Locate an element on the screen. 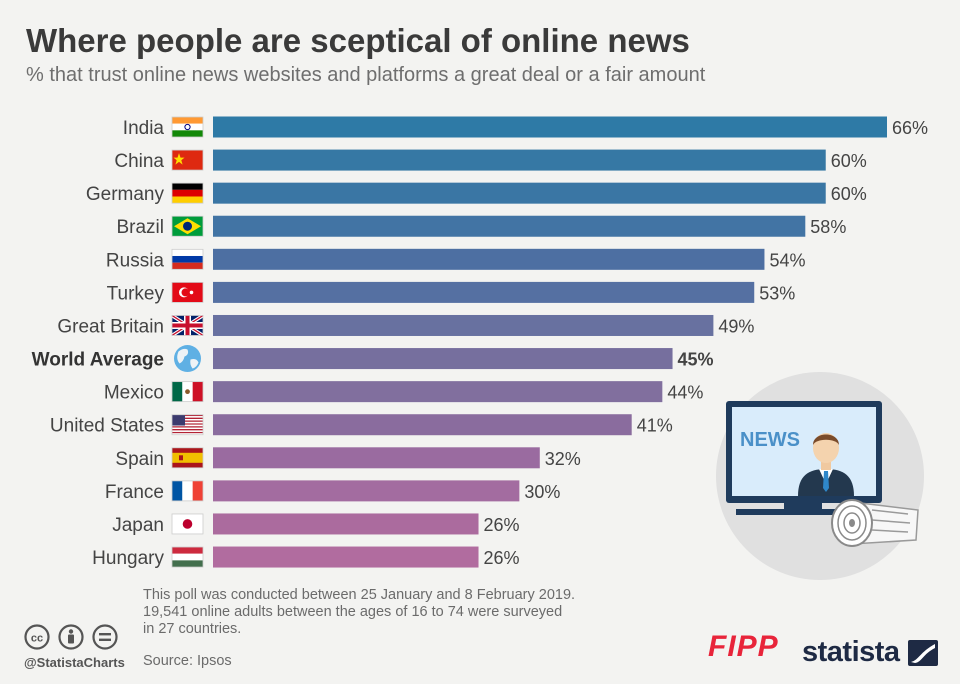 The width and height of the screenshot is (960, 684). bar-row: Spain 32% is located at coordinates (348, 458).